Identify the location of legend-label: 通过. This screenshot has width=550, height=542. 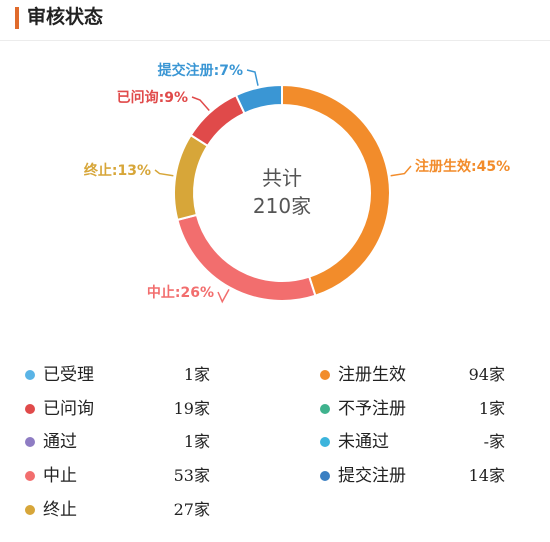
(60, 442).